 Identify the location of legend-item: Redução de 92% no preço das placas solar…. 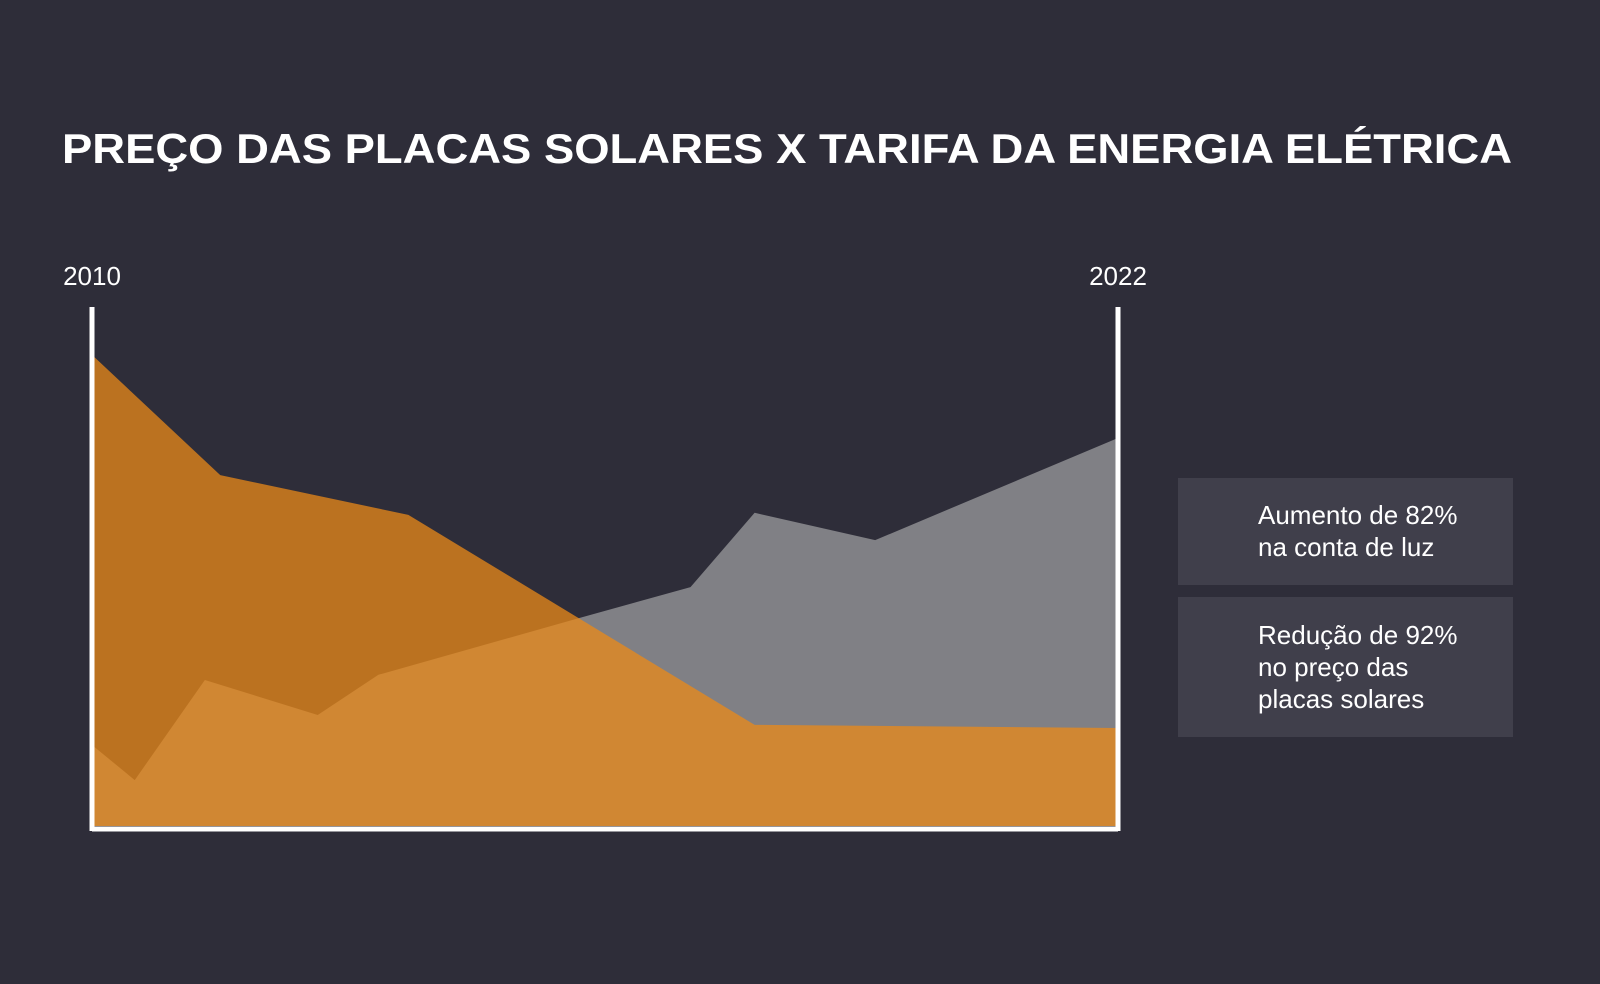
(1345, 667).